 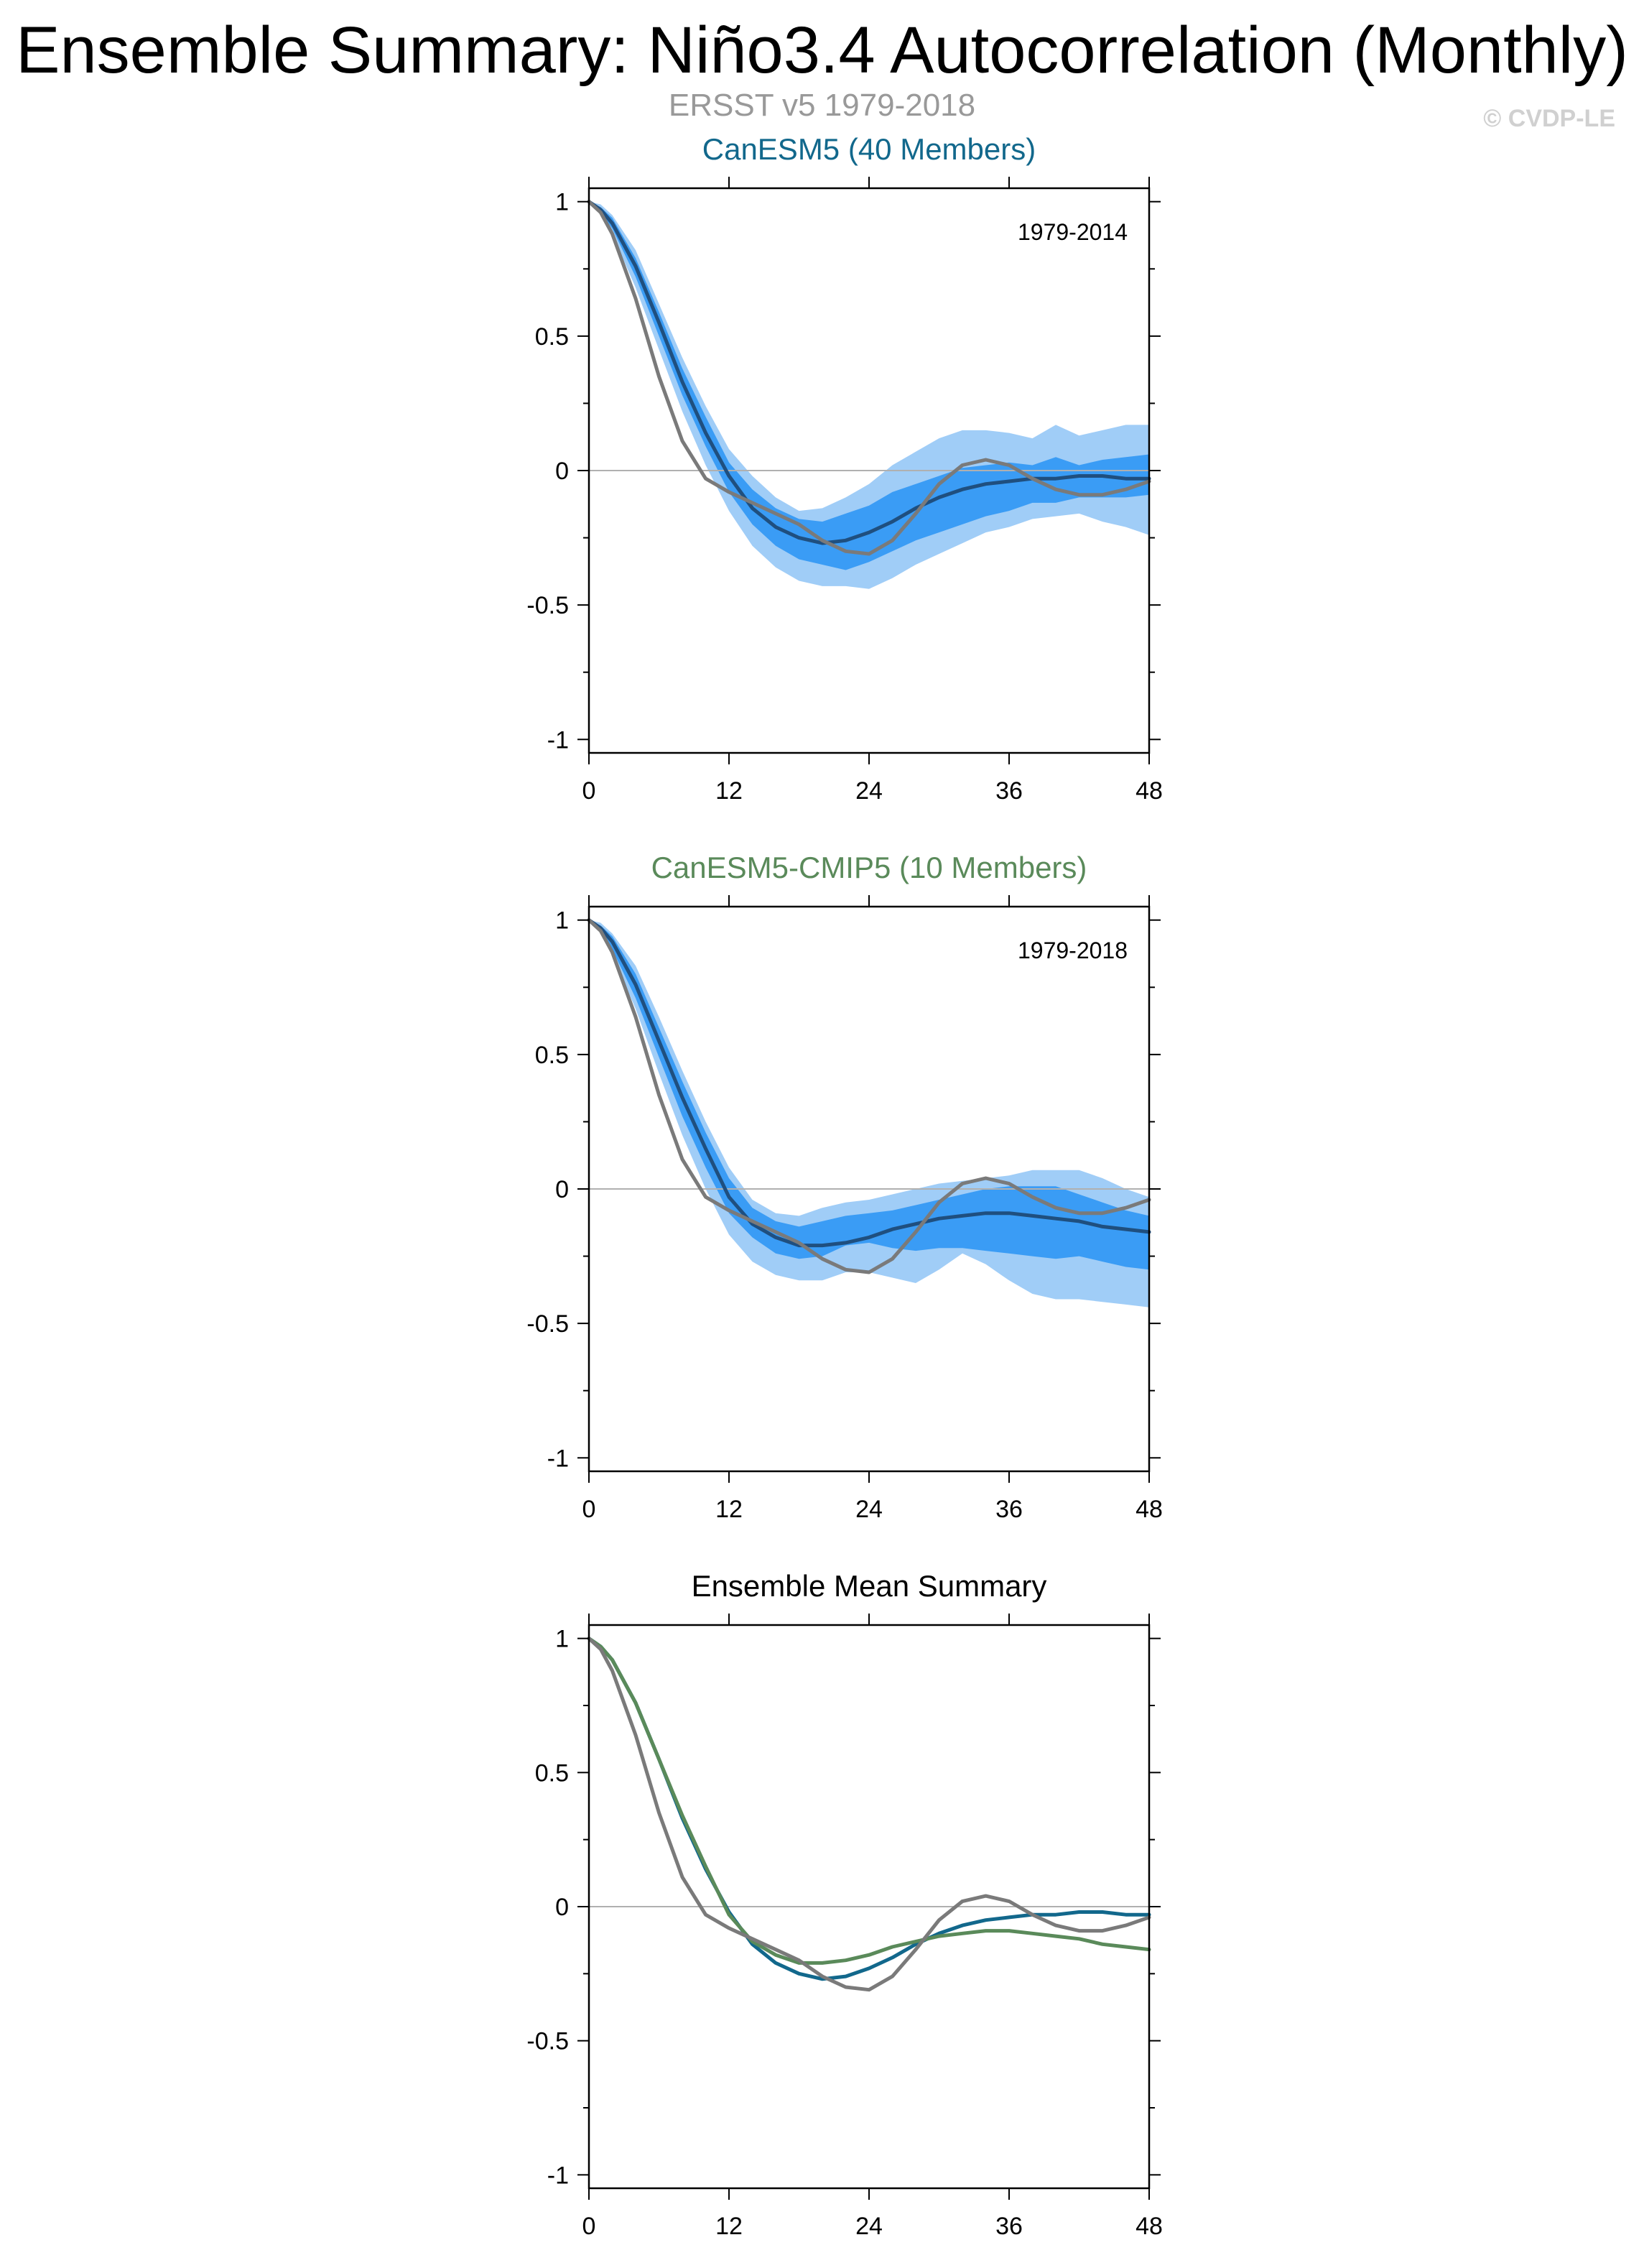 I want to click on series-line-canesm5-cmip5, so click(x=869, y=1801).